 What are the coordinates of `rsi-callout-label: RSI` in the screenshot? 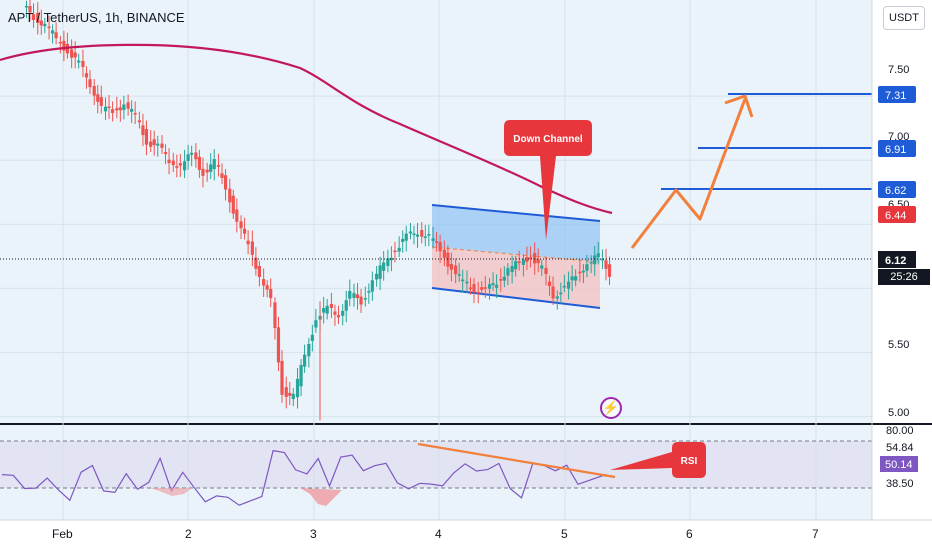 It's located at (689, 461).